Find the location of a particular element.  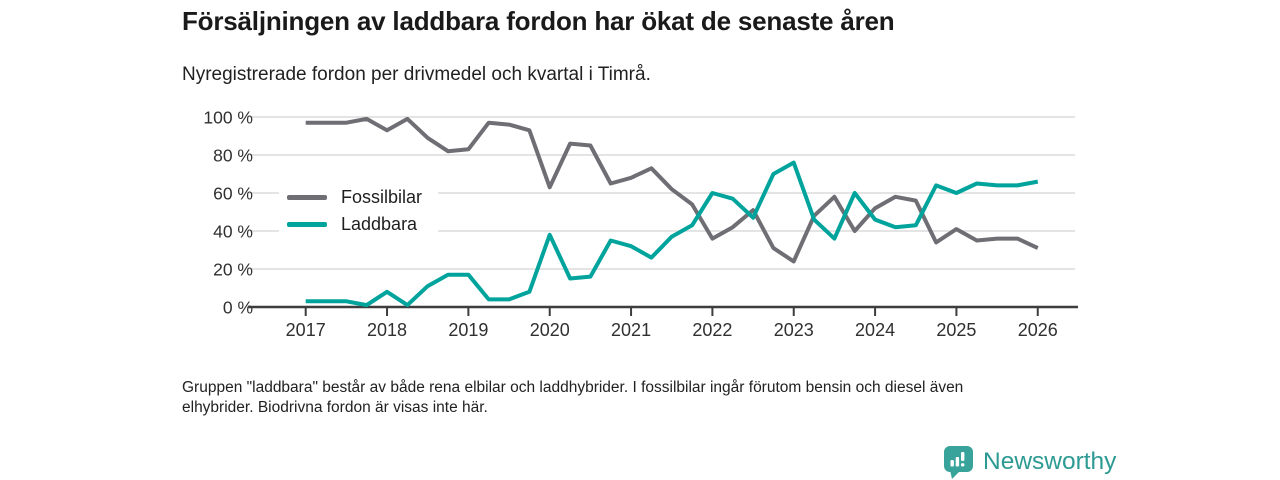

legend-swatch-laddbara is located at coordinates (307, 224).